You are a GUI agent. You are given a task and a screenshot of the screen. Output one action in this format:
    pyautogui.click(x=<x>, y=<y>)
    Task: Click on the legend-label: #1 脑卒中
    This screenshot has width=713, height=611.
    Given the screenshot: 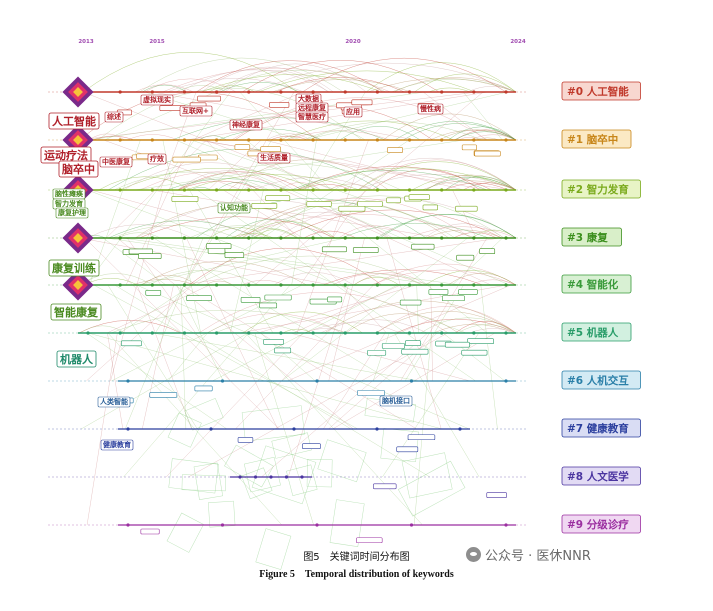 What is the action you would take?
    pyautogui.click(x=592, y=139)
    